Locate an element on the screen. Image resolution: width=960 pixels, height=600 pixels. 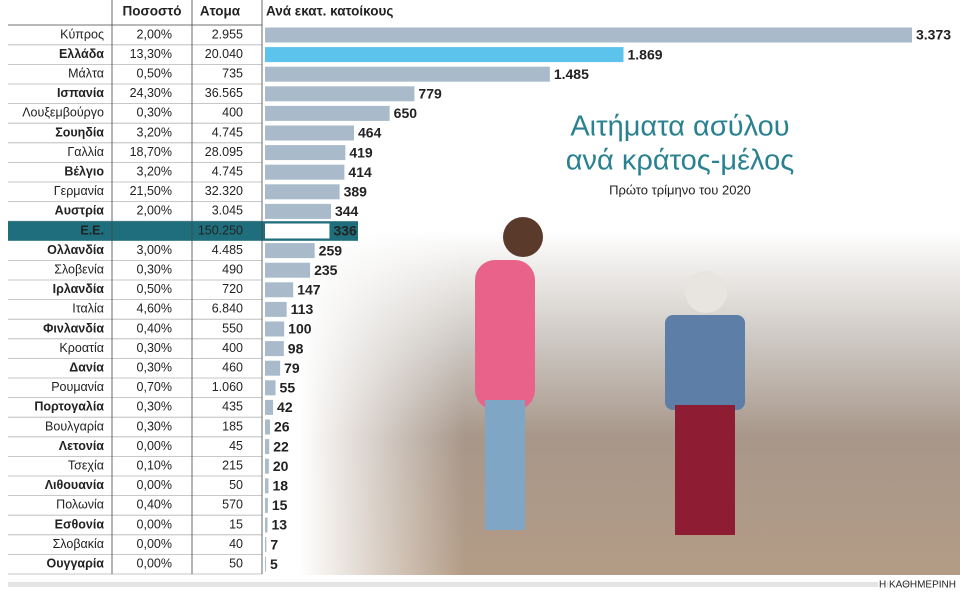
value-label: 18 is located at coordinates (280, 486).